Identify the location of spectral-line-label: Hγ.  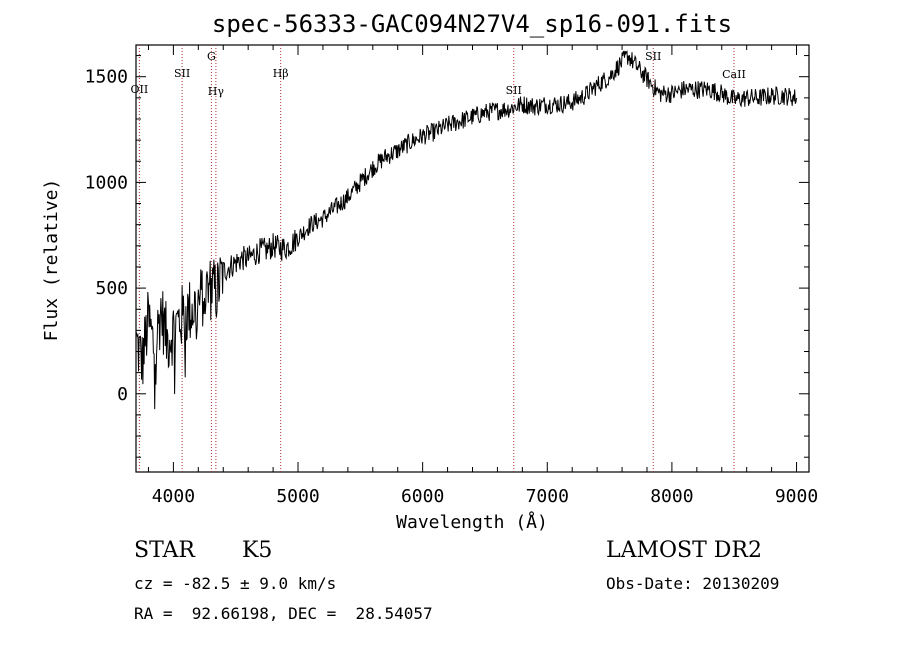
(216, 91).